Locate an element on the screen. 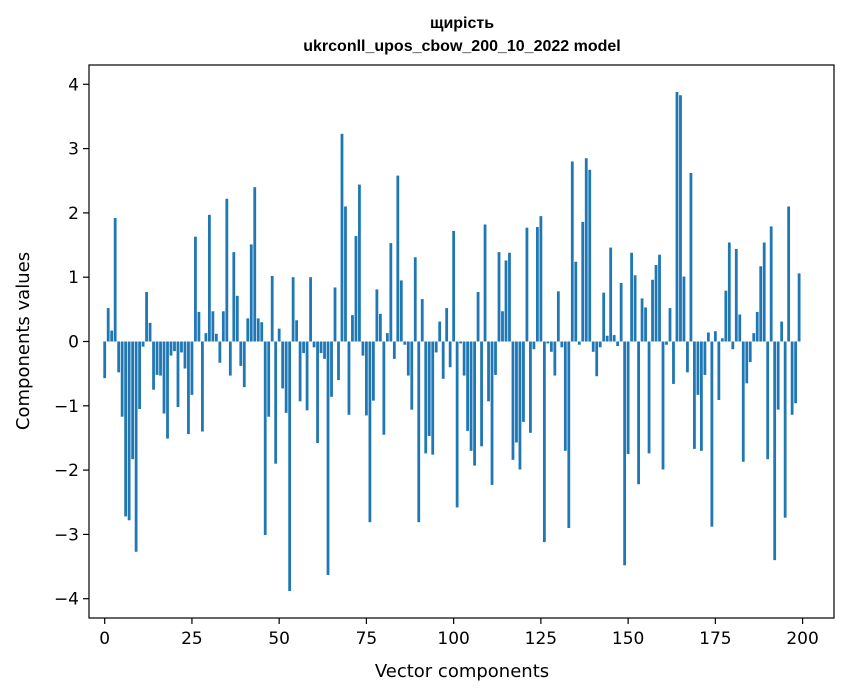 The width and height of the screenshot is (847, 696). y-tick-label: 4 is located at coordinates (73, 85).